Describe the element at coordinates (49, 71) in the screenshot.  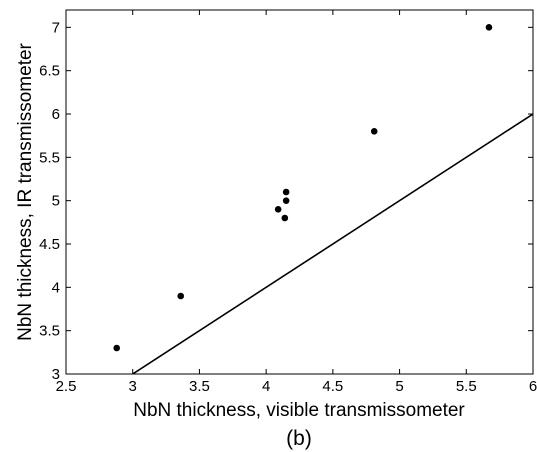
I see `y-tick-label: 6.5` at that location.